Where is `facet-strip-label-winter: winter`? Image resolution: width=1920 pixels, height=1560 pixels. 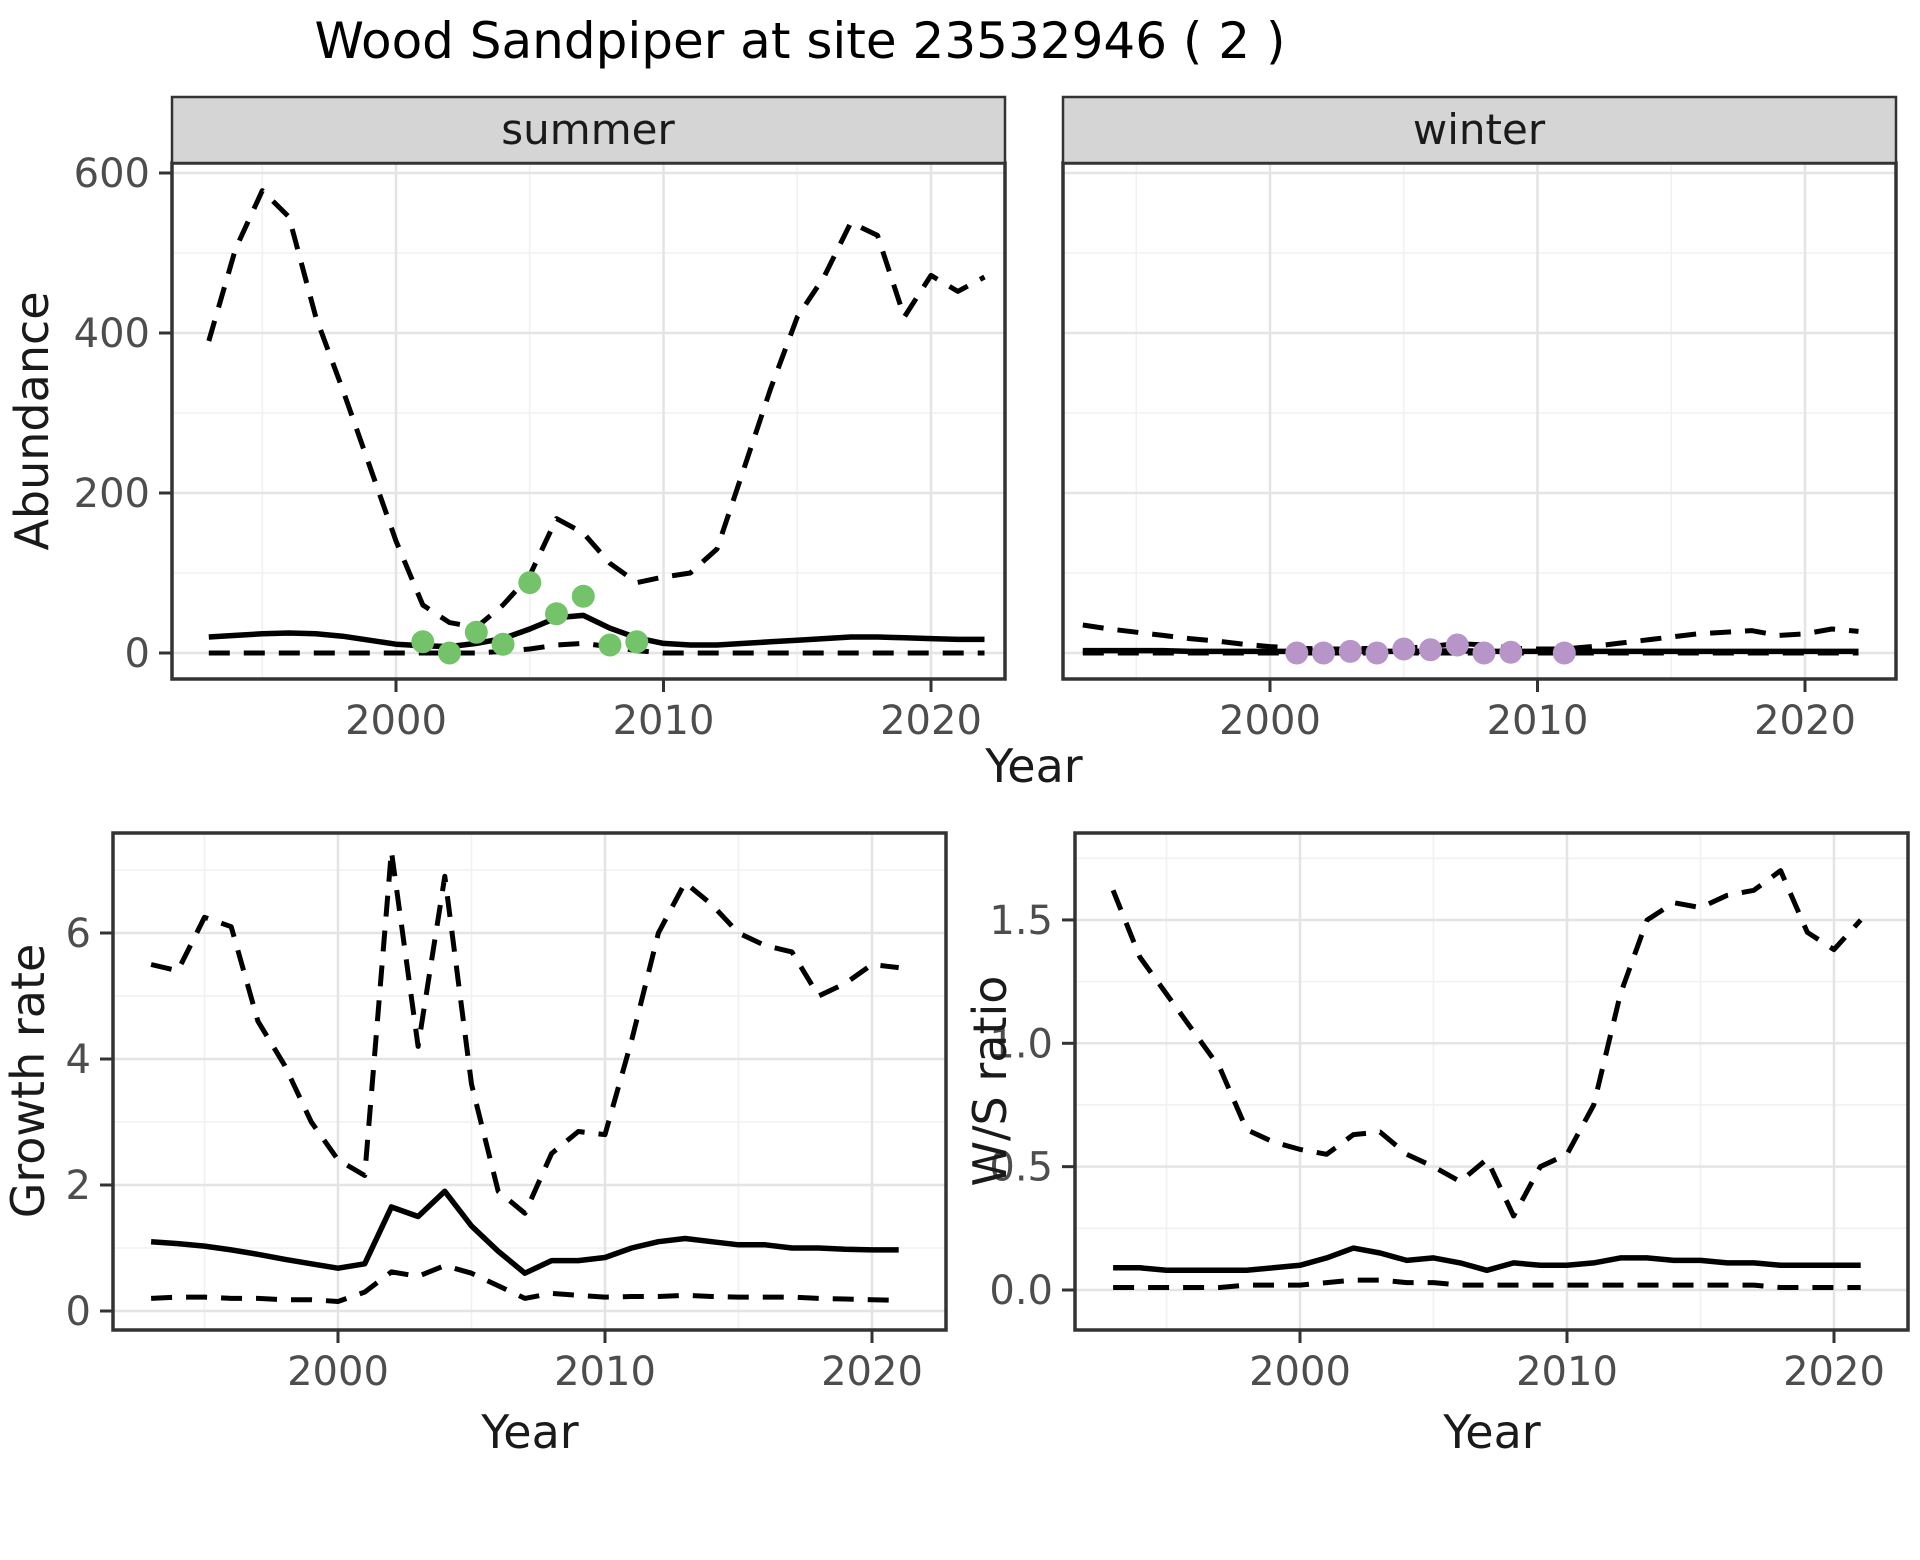
facet-strip-label-winter: winter is located at coordinates (1479, 129).